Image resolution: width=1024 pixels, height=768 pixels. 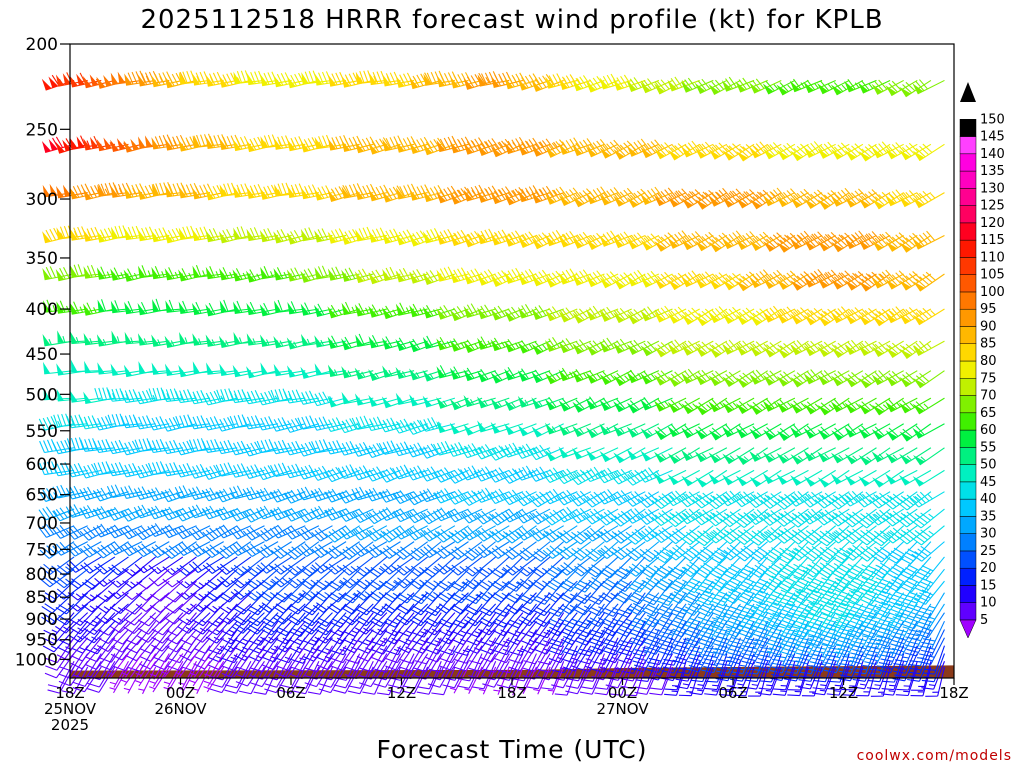 I want to click on x-tick-label: 12Z, so click(x=401, y=693).